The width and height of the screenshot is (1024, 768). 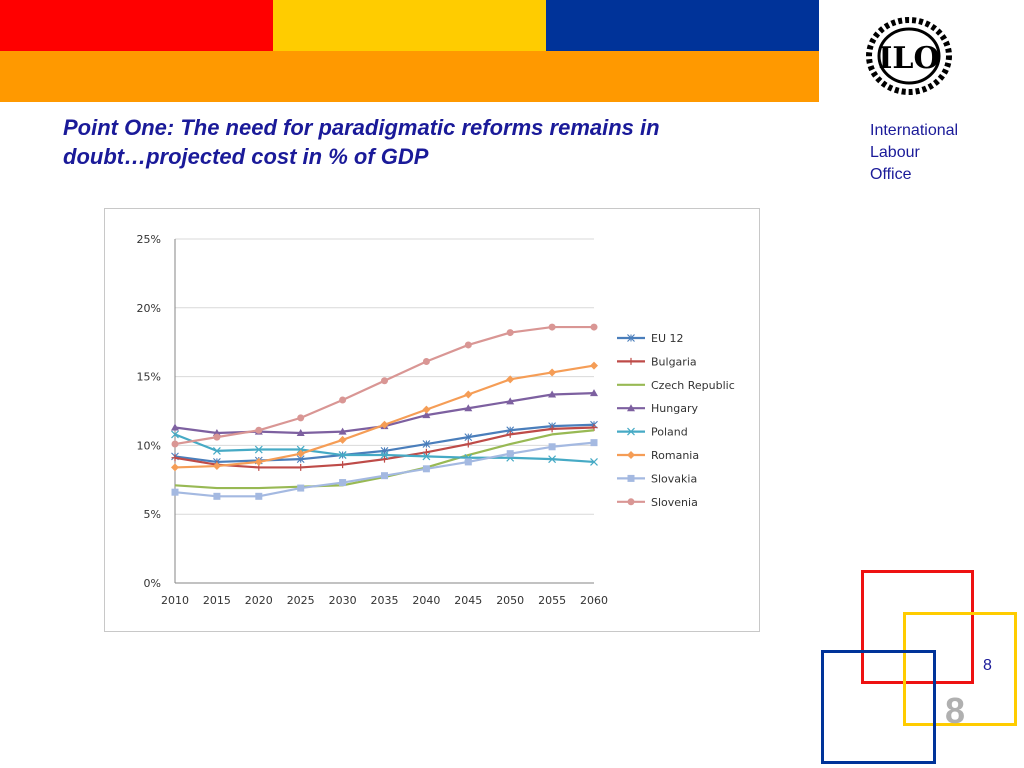 What do you see at coordinates (631, 361) in the screenshot?
I see `legend-marker-bulgaria` at bounding box center [631, 361].